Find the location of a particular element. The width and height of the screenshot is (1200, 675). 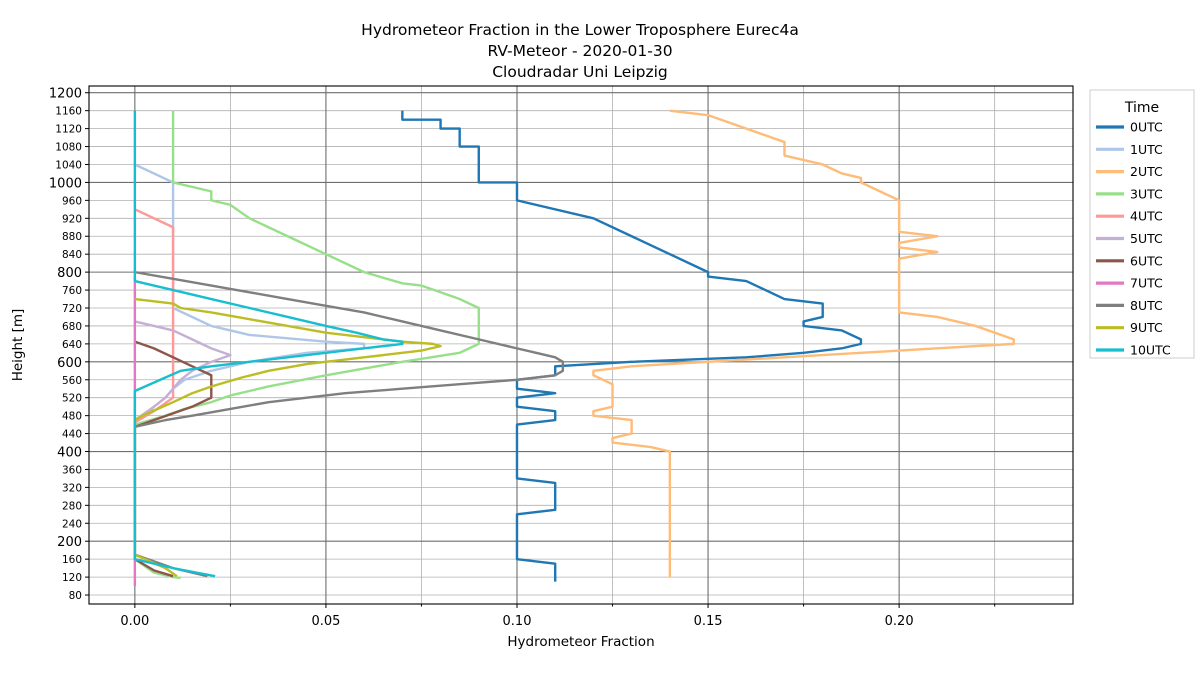

y-tick-label: 840 is located at coordinates (72, 255).